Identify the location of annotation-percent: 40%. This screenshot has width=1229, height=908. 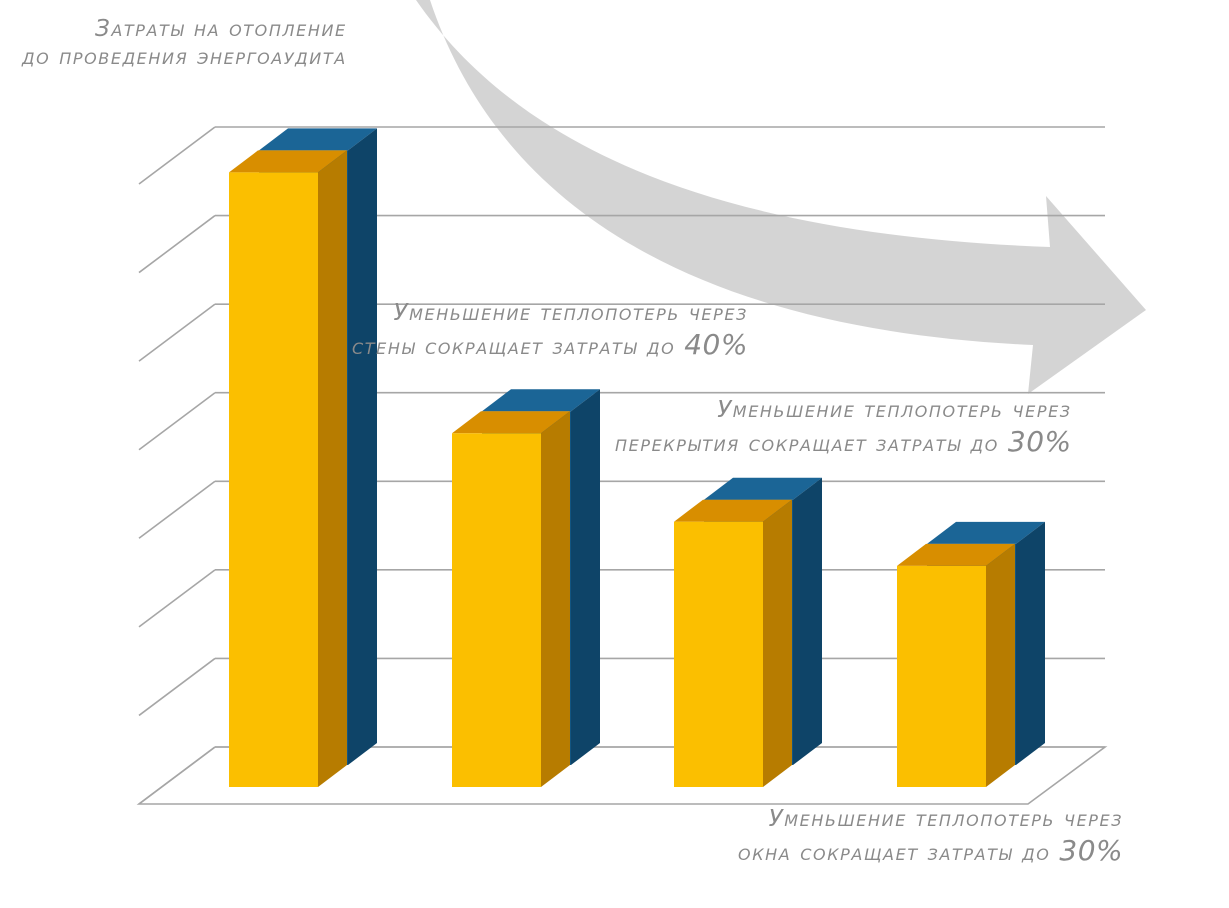
(716, 344).